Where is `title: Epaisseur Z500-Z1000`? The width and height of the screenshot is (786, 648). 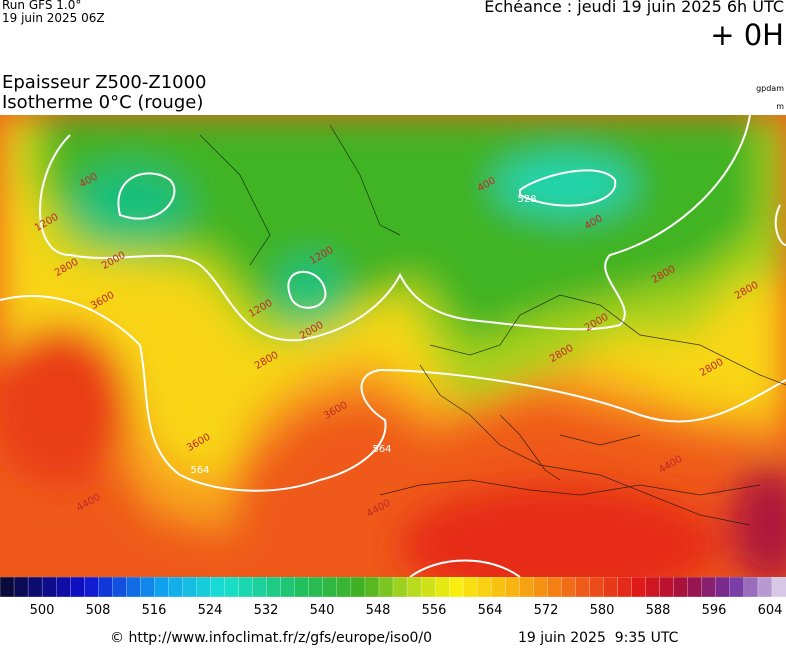
title: Epaisseur Z500-Z1000 is located at coordinates (104, 82).